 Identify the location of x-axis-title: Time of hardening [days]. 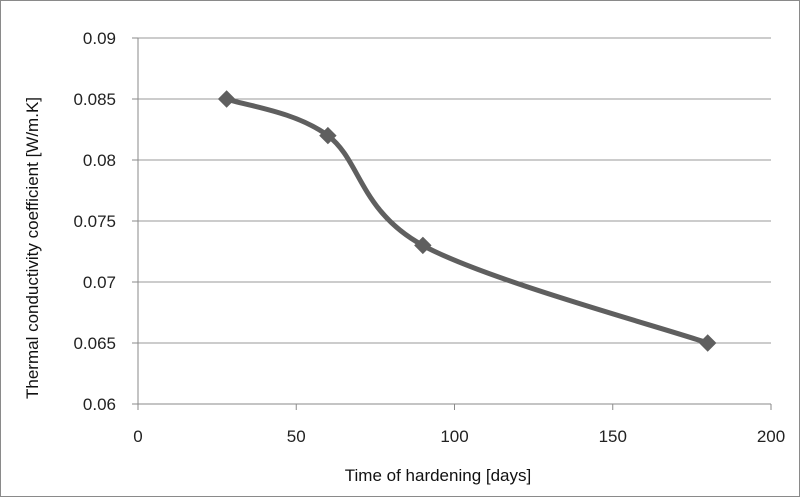
(438, 475).